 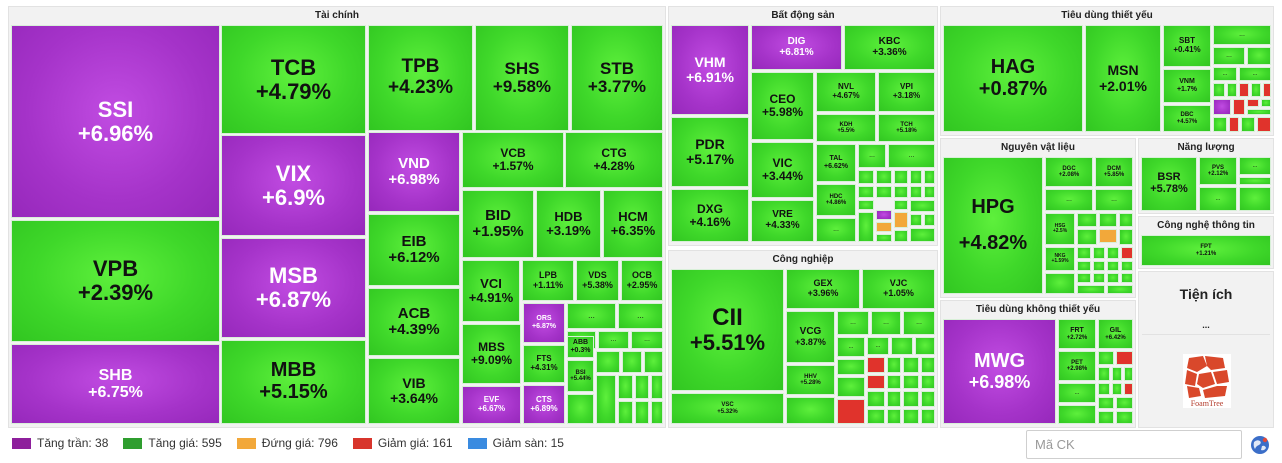 I want to click on tile-hpg: HPG +4.82%, so click(x=993, y=225).